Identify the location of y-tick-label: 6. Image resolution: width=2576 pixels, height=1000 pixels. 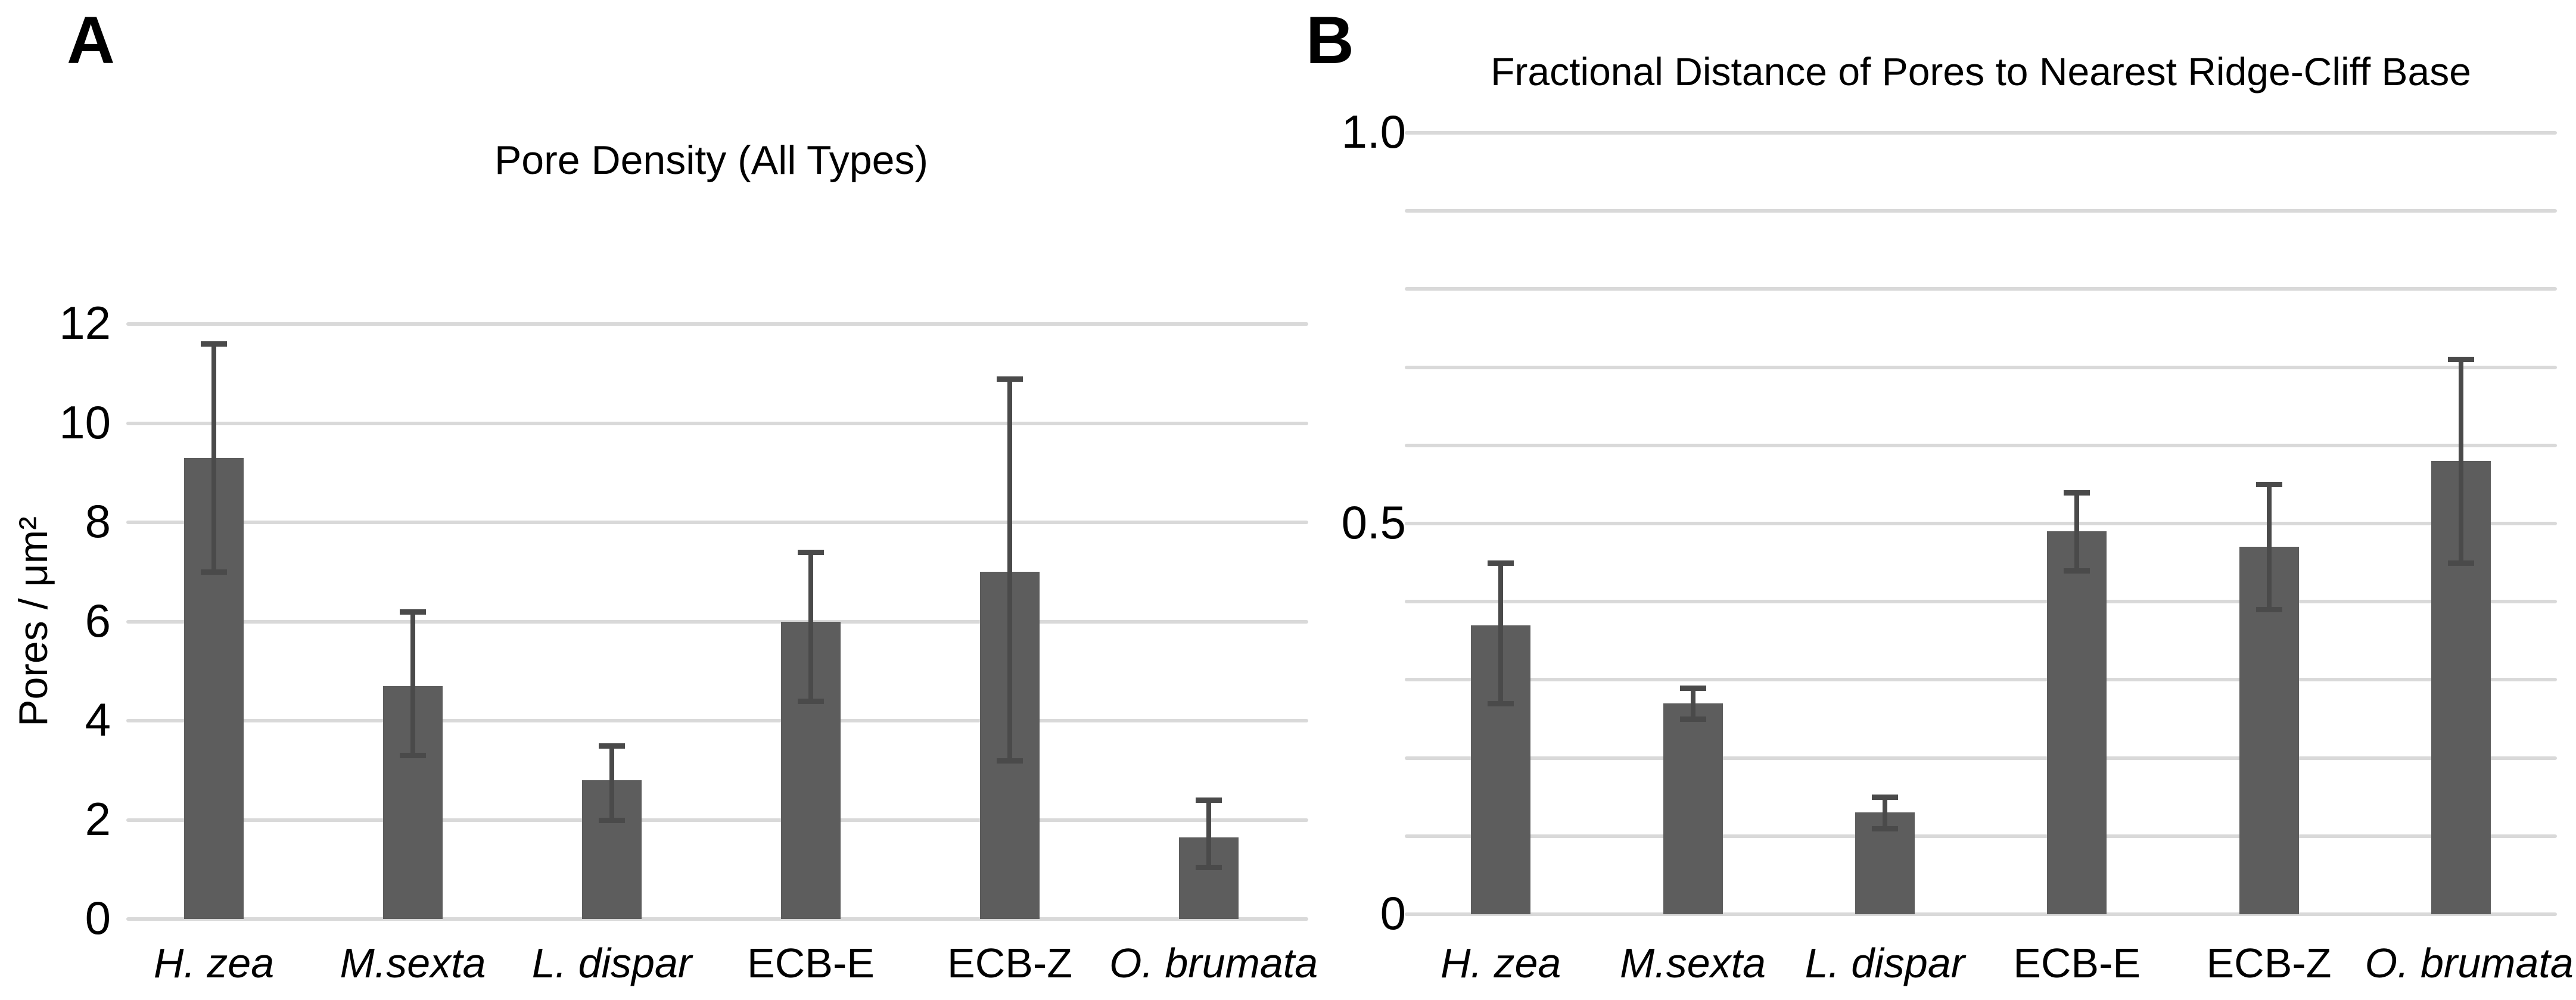
(98, 620).